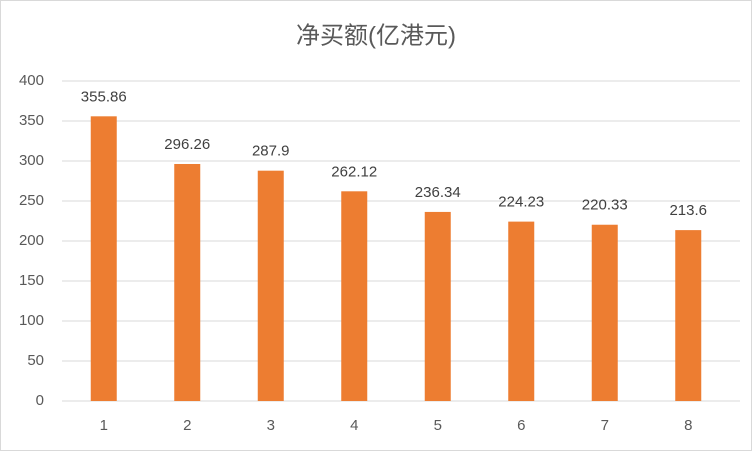 This screenshot has width=752, height=451. What do you see at coordinates (104, 425) in the screenshot?
I see `x-tick-label: 1` at bounding box center [104, 425].